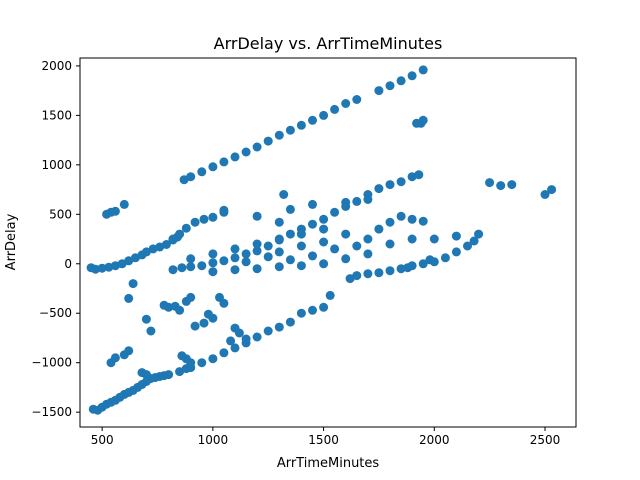 The image size is (640, 480). Describe the element at coordinates (323, 440) in the screenshot. I see `x-tick-label: 1500` at that location.